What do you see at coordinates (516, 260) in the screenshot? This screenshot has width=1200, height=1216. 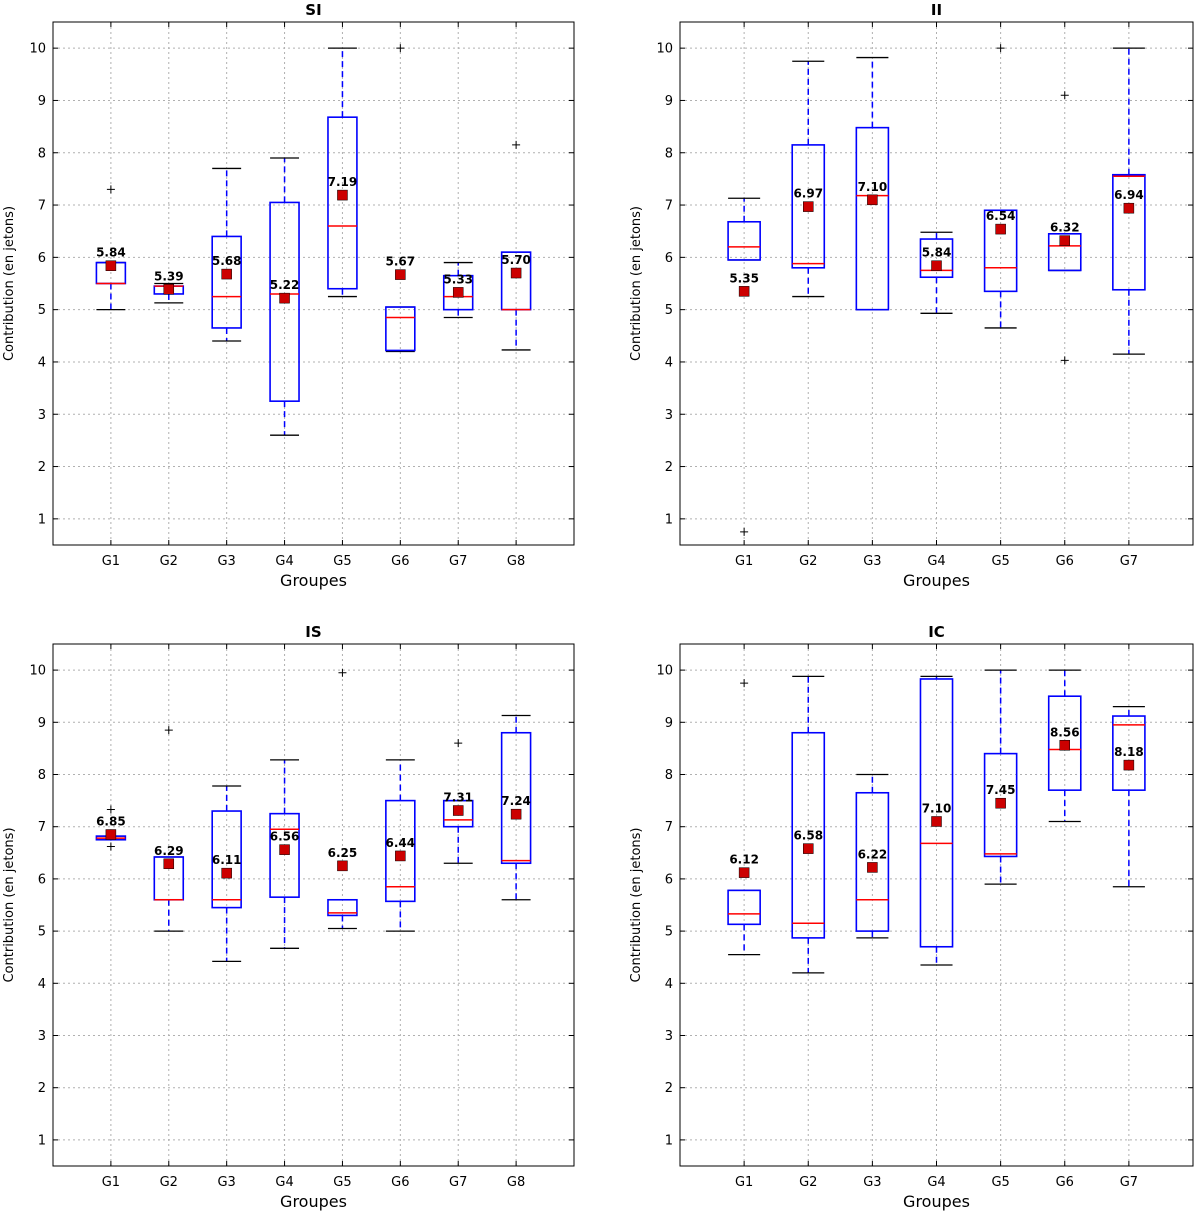 I see `mean-label: 5.70` at bounding box center [516, 260].